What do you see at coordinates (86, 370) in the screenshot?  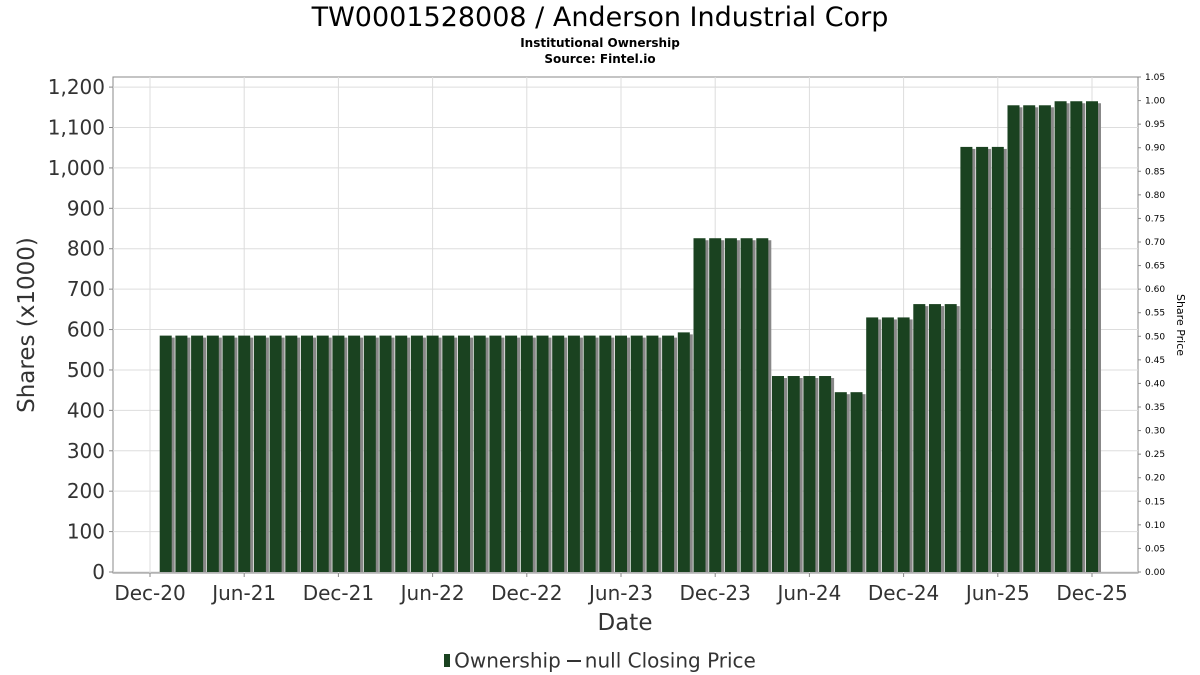 I see `y-tick-label: 500` at bounding box center [86, 370].